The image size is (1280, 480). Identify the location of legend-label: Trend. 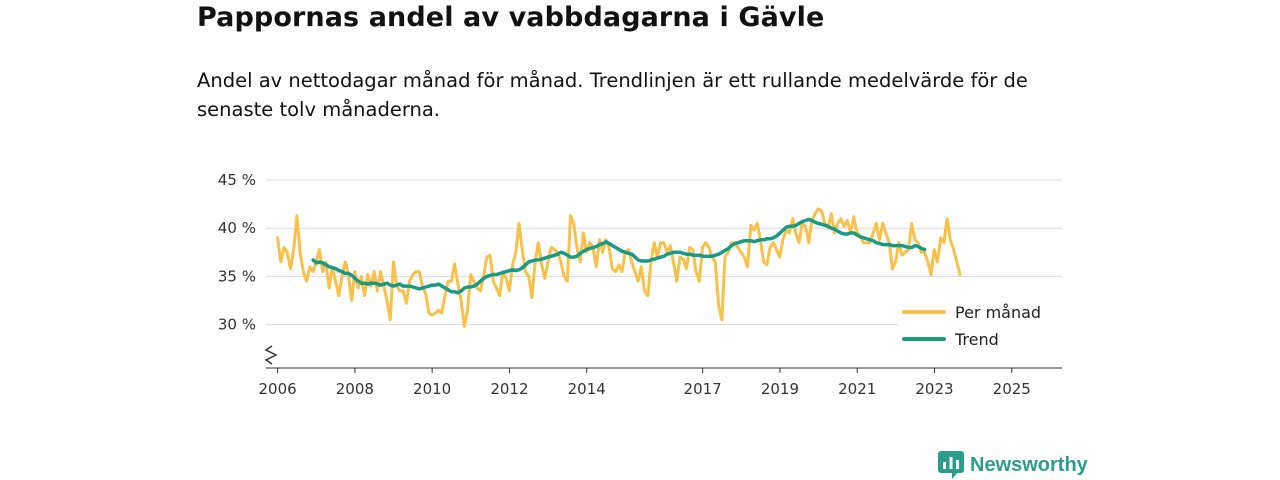
(976, 339).